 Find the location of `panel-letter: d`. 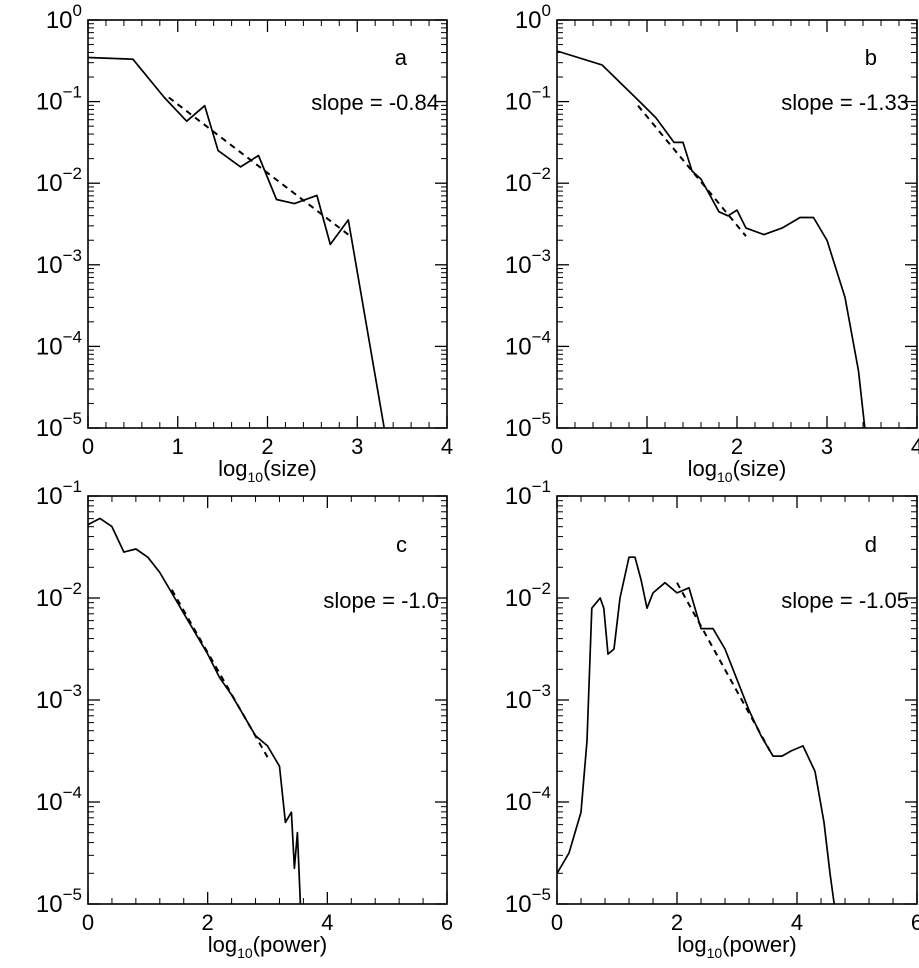

panel-letter: d is located at coordinates (871, 544).